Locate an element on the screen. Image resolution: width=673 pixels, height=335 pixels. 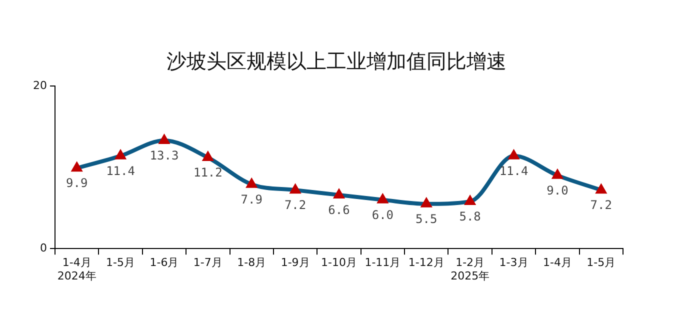
y-tick-label: 20 is located at coordinates (39, 85).